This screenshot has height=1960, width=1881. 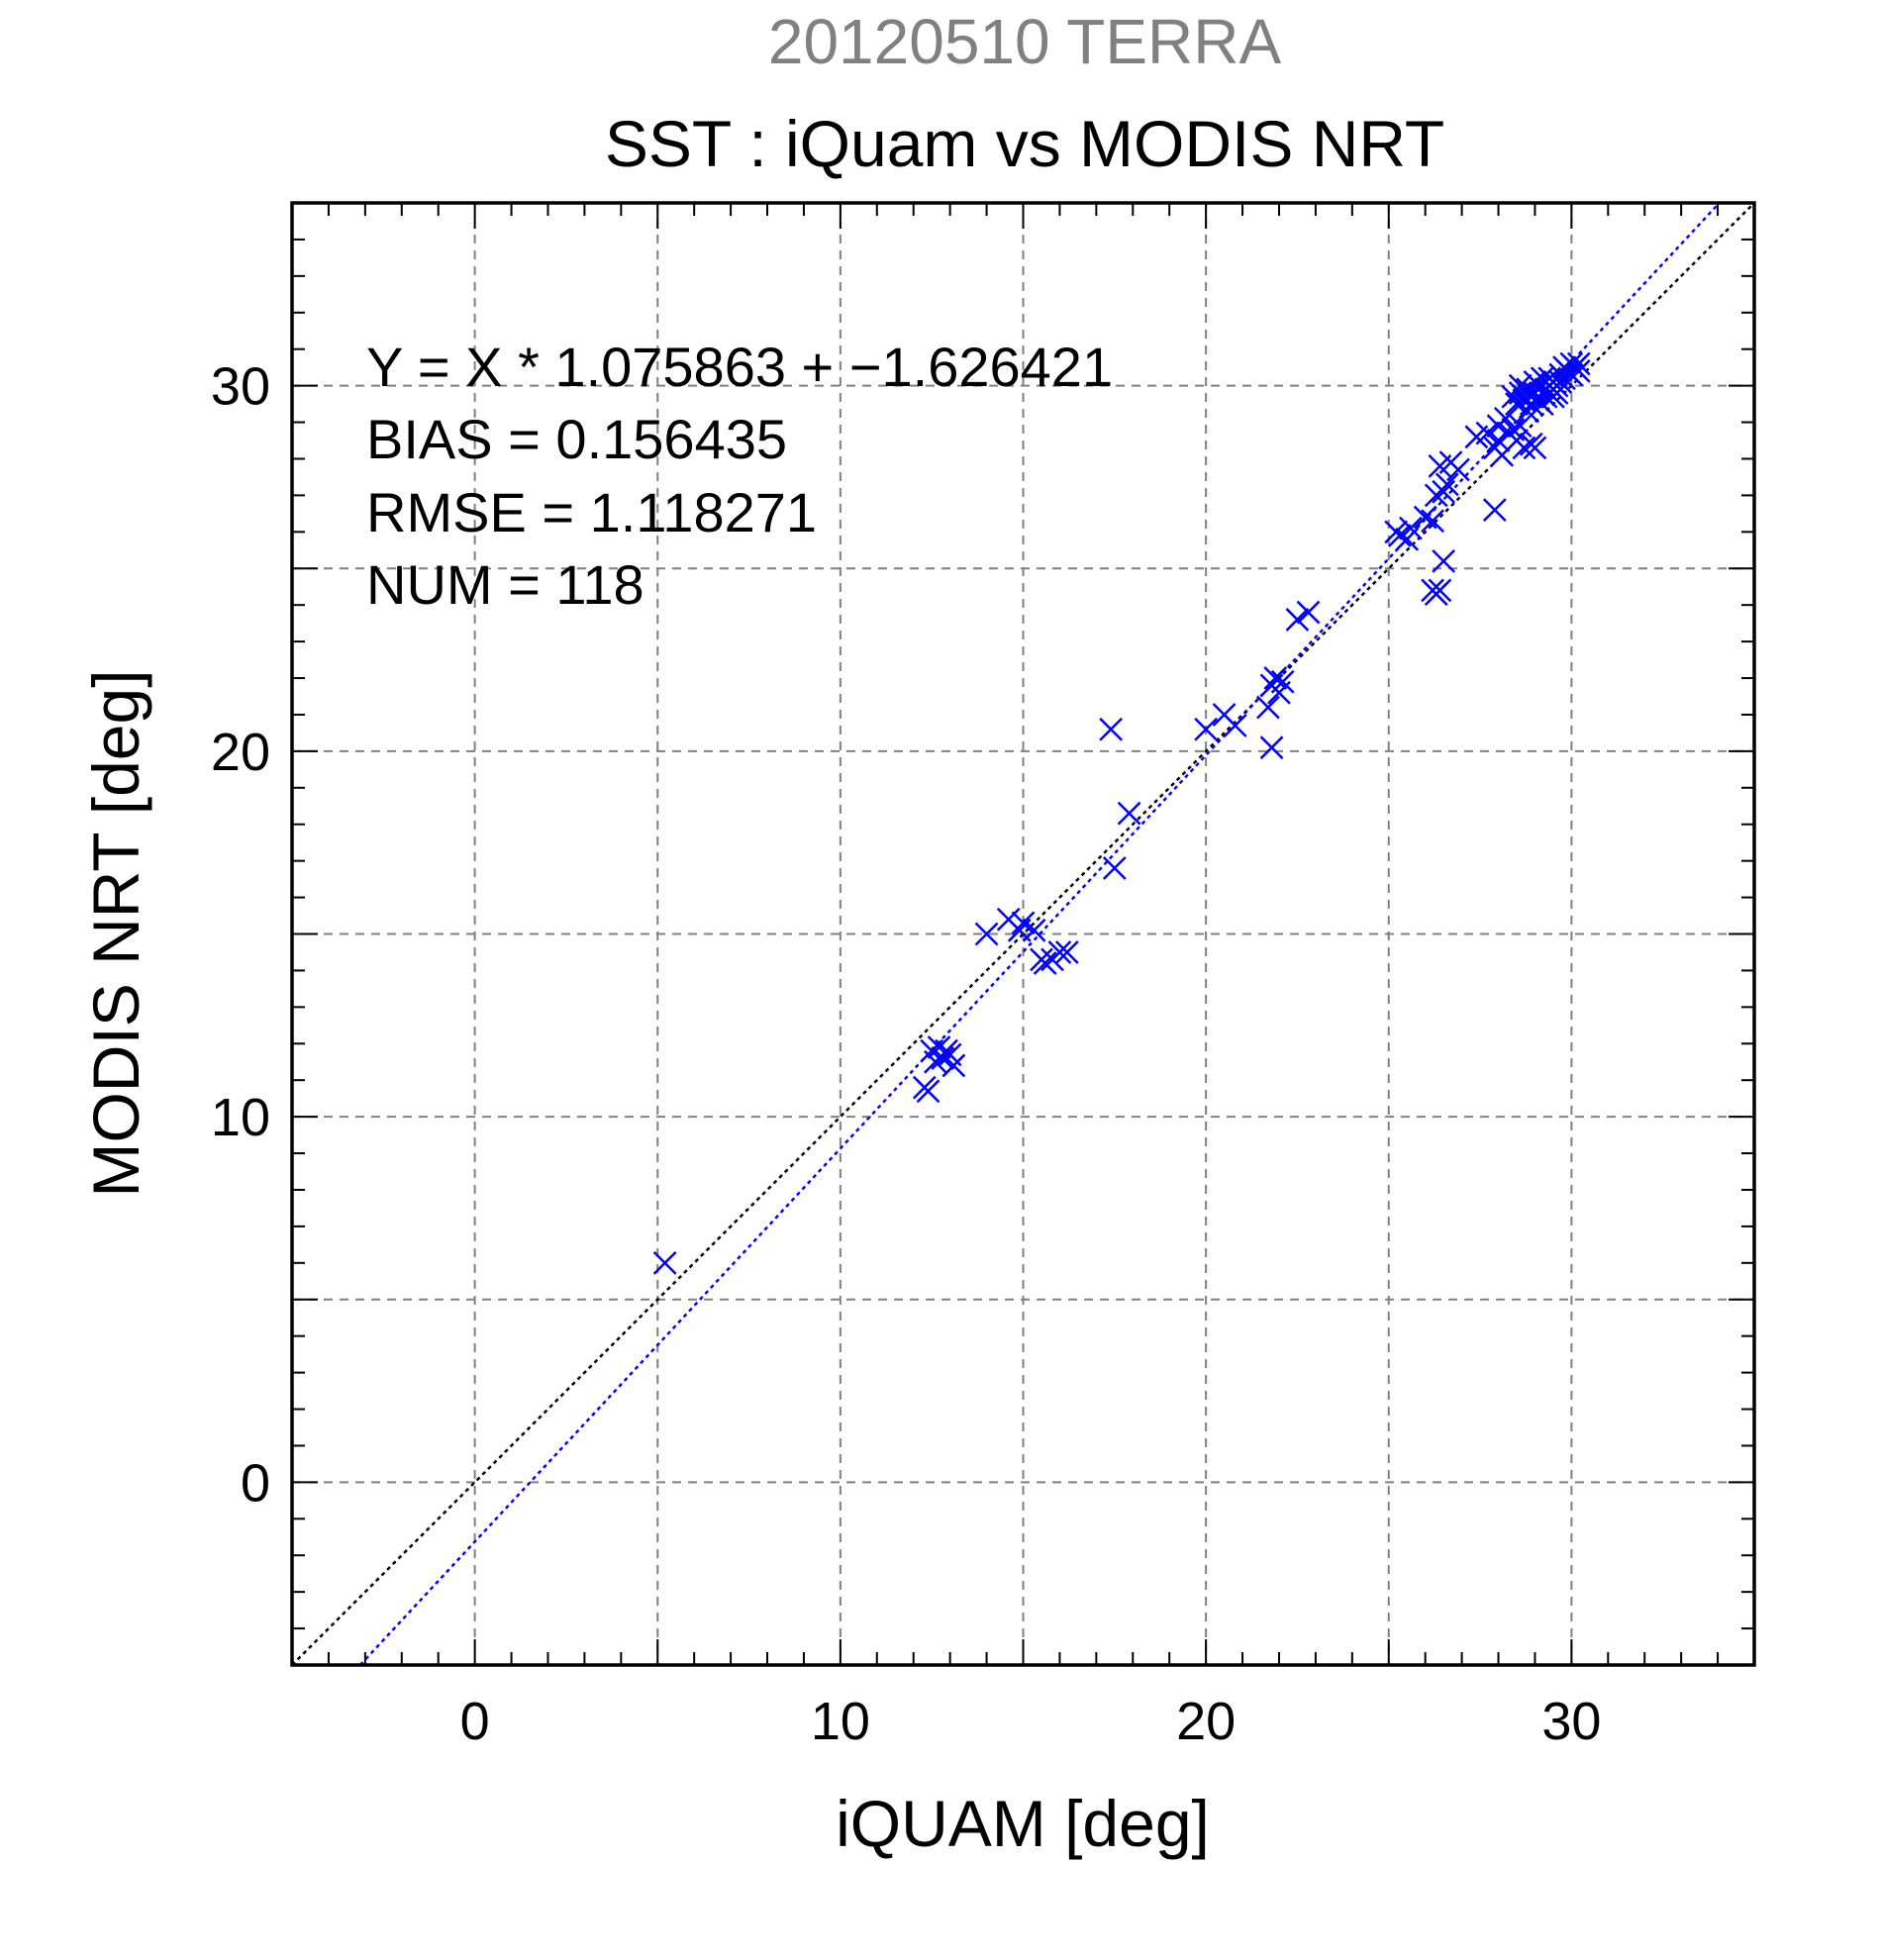 What do you see at coordinates (1023, 1823) in the screenshot?
I see `x-axis-label: iQUAM [deg]` at bounding box center [1023, 1823].